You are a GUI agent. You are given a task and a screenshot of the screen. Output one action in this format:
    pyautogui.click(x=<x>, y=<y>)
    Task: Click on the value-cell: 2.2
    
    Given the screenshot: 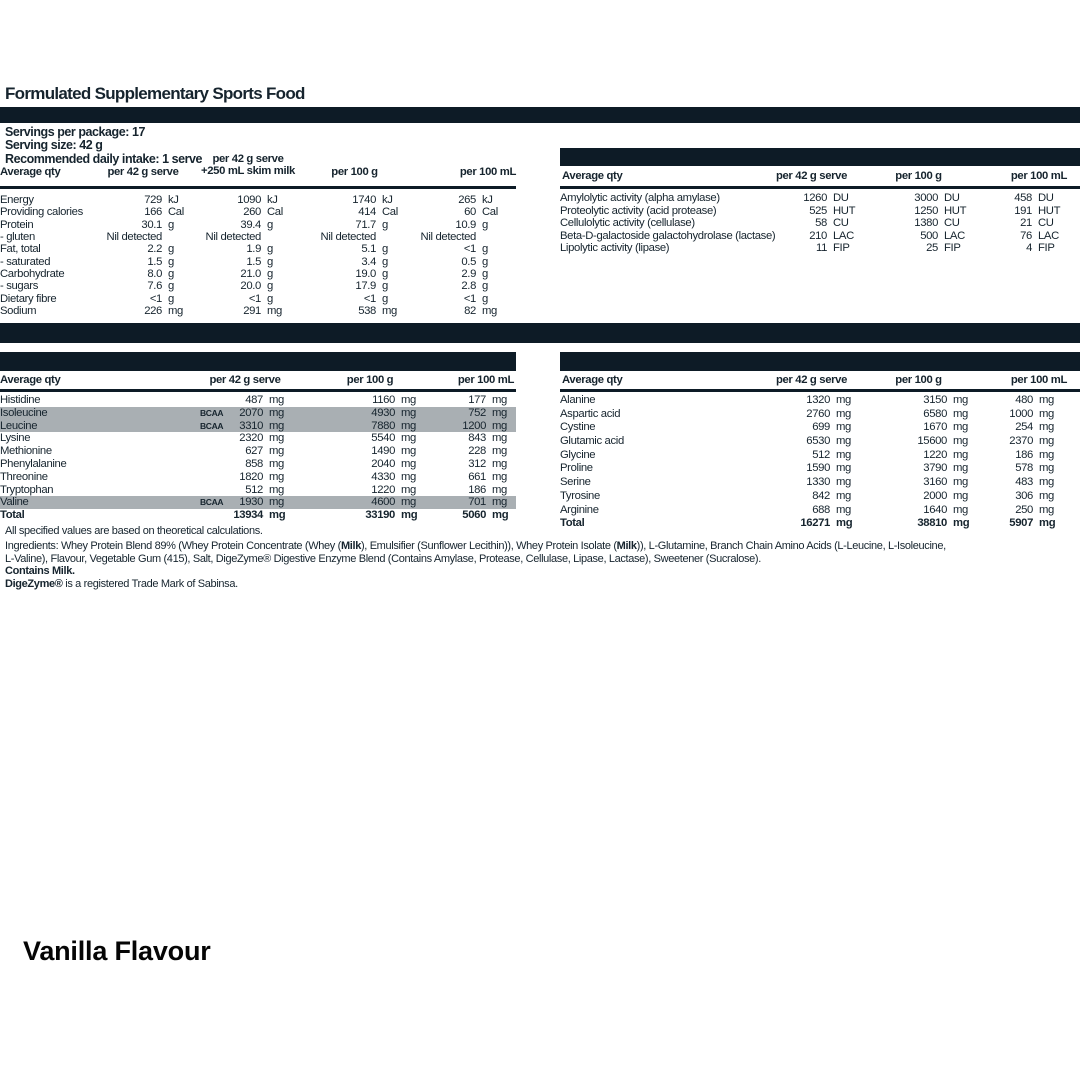 What is the action you would take?
    pyautogui.click(x=154, y=249)
    